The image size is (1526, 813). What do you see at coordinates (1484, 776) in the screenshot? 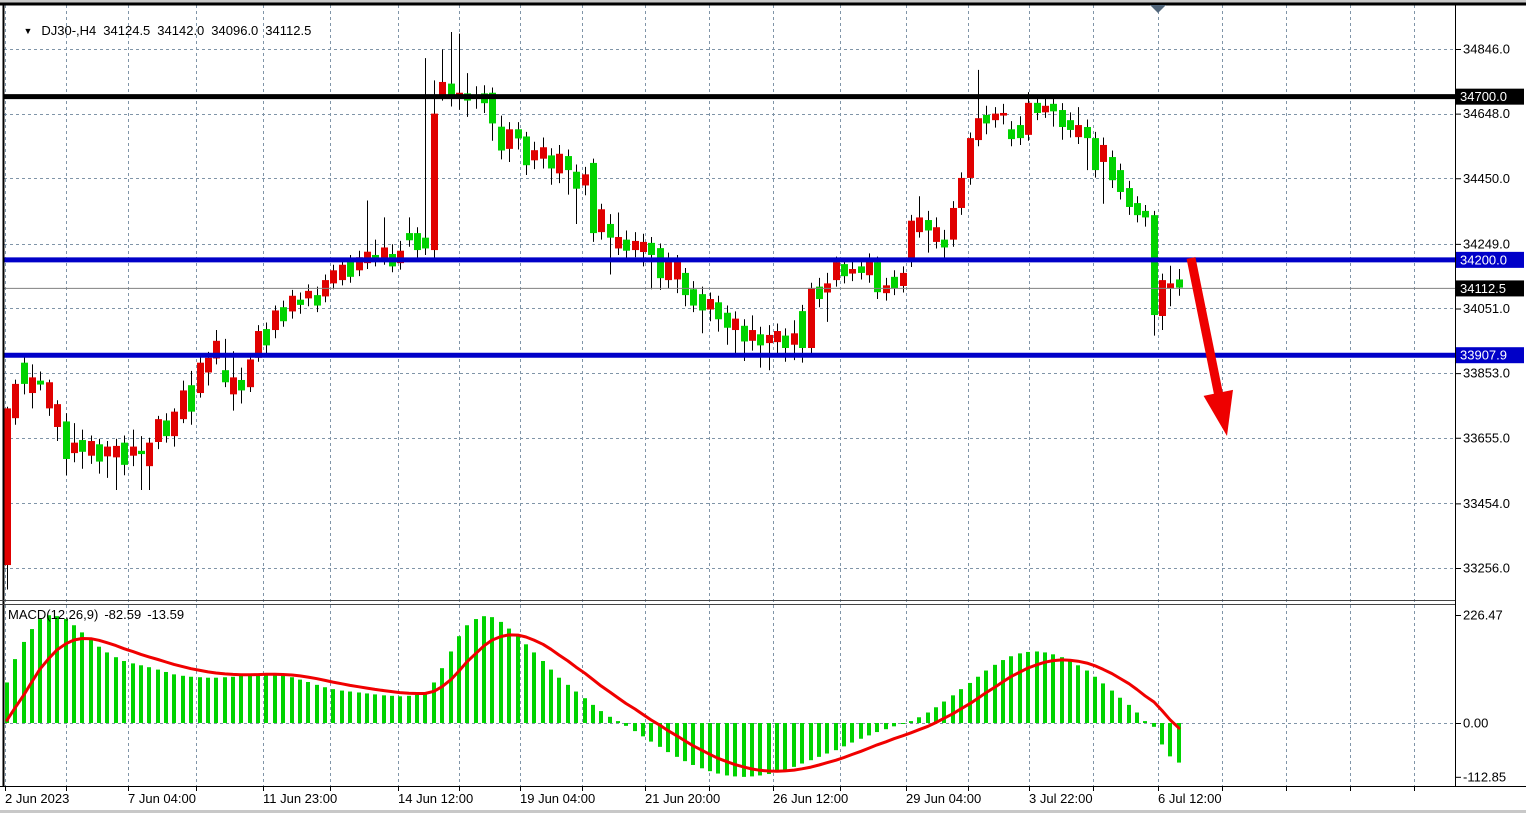
I see `macd-tick-label: -112.85` at bounding box center [1484, 776].